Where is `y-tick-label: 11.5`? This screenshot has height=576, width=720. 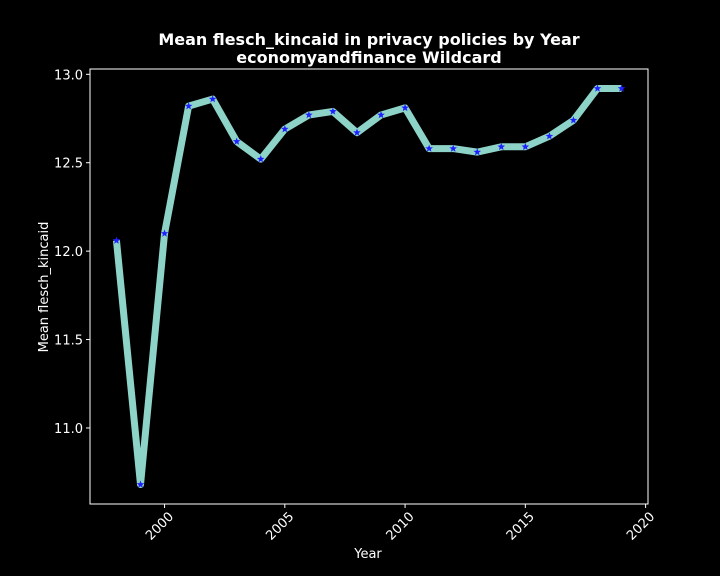
y-tick-label: 11.5 is located at coordinates (68, 341).